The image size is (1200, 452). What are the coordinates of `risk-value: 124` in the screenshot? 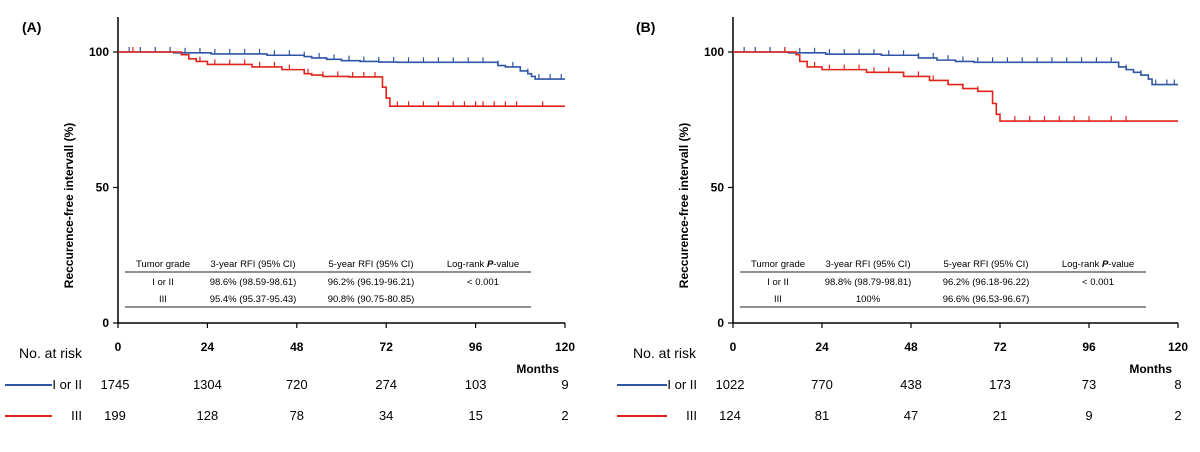 It's located at (730, 415).